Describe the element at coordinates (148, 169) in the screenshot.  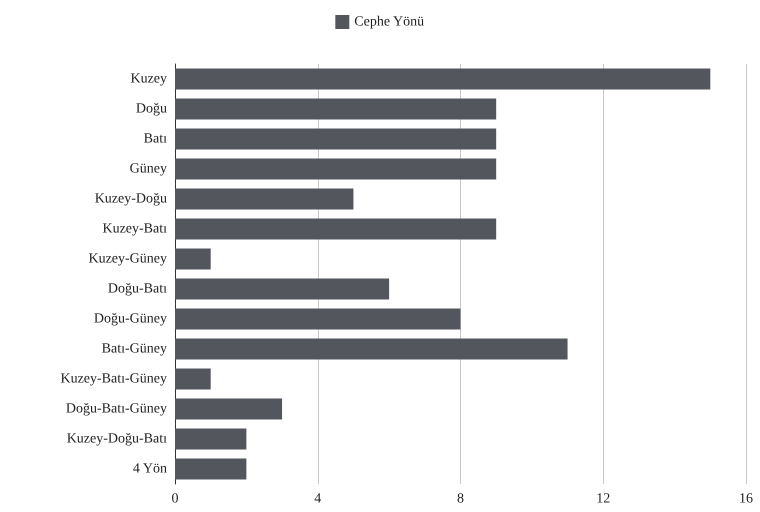
I see `y-tick-label: Güney` at that location.